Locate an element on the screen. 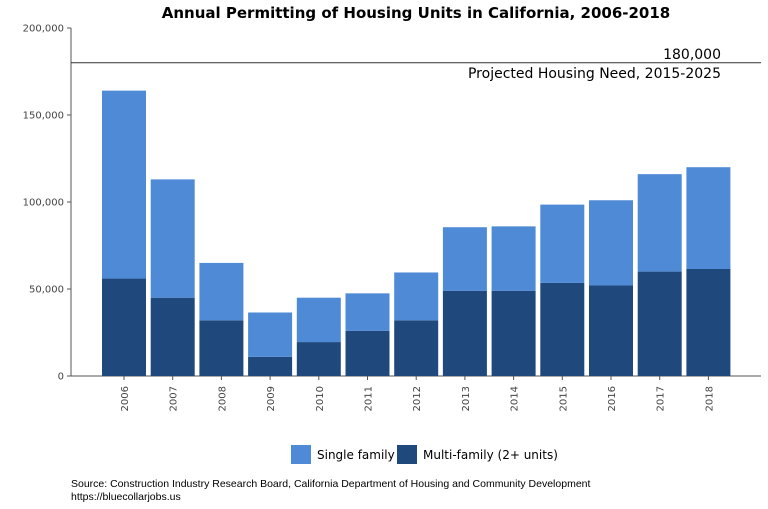 Image resolution: width=768 pixels, height=509 pixels. x-tick-label: 2015 is located at coordinates (563, 398).